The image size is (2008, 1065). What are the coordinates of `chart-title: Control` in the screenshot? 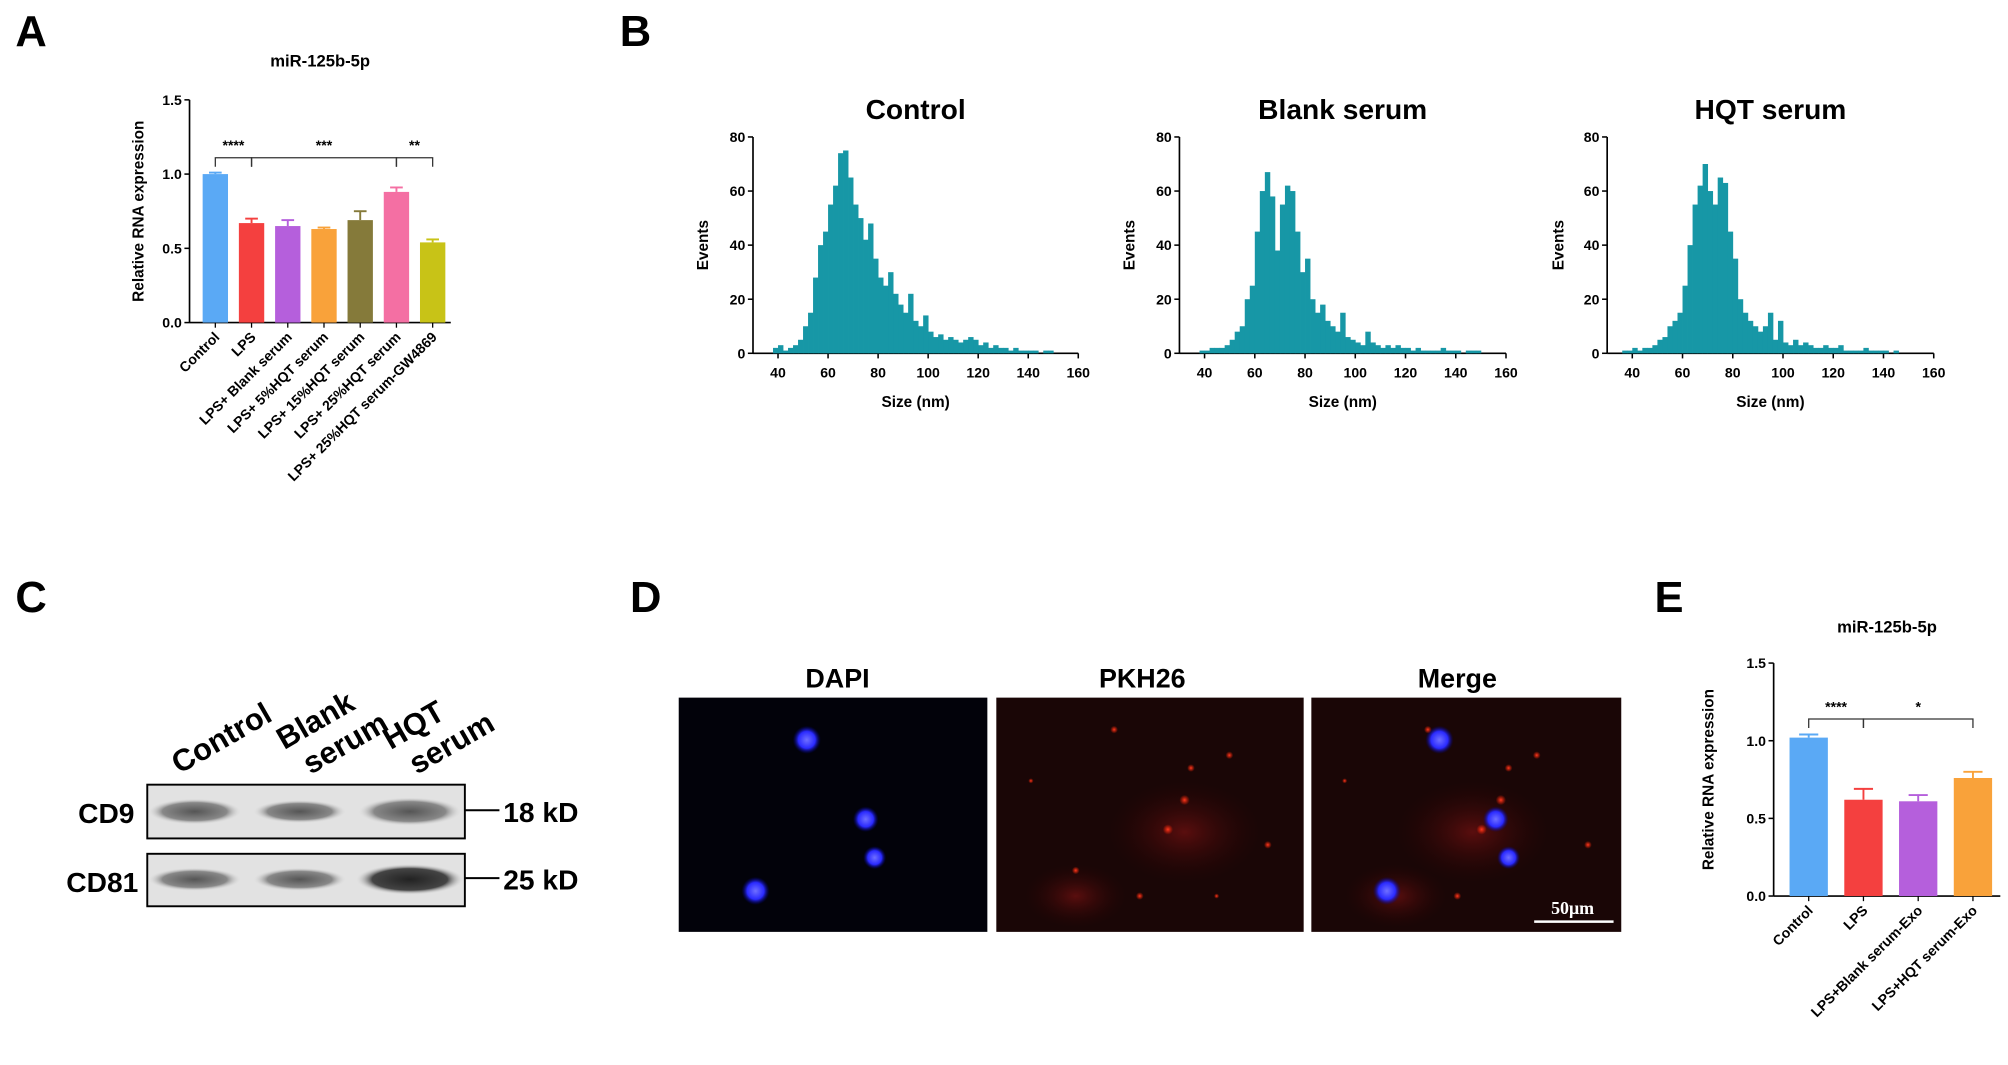 It's located at (916, 109).